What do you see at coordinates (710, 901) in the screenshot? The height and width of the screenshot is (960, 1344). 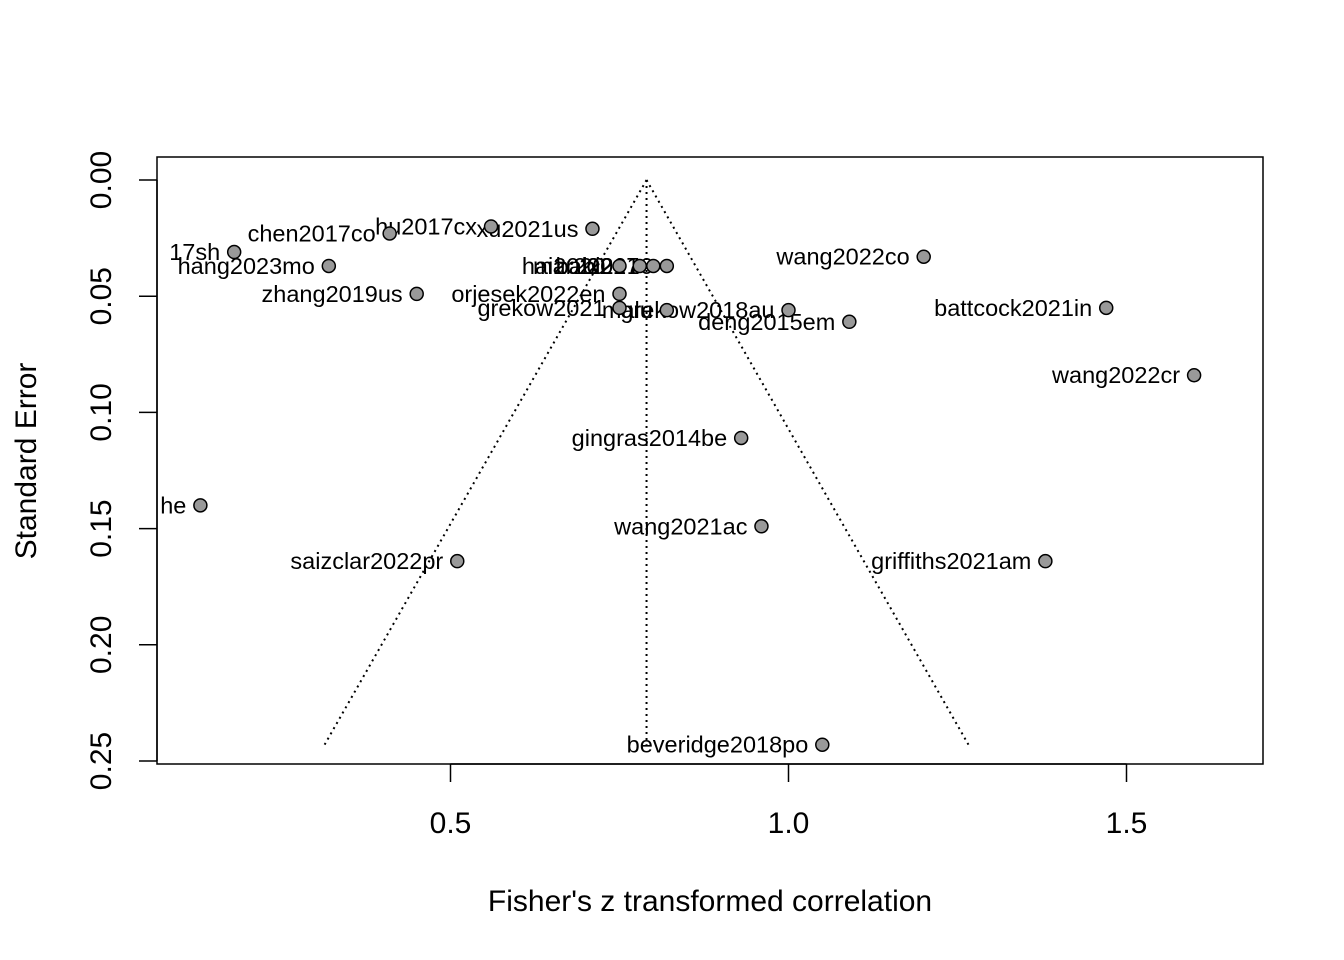 I see `x-axis-title: Fisher's z transformed correlation` at bounding box center [710, 901].